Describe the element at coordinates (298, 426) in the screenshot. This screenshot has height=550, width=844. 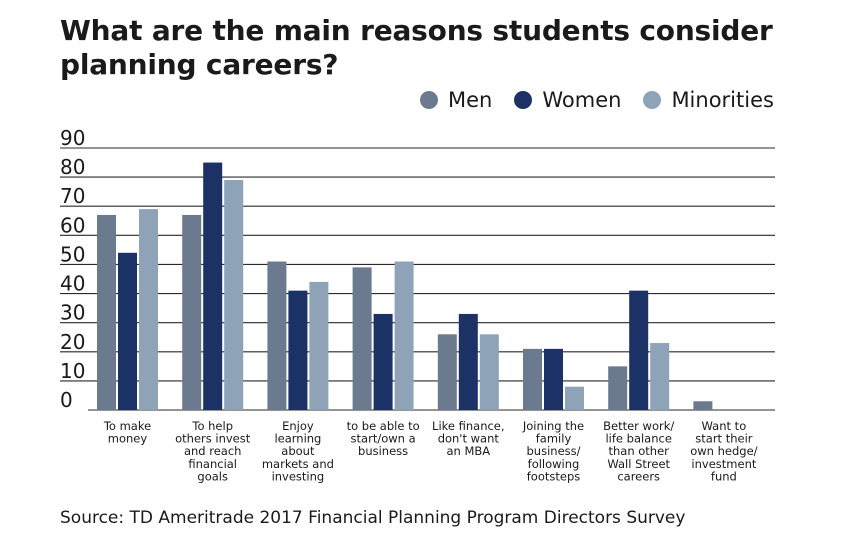
I see `x-category-label-line: Enjoy` at that location.